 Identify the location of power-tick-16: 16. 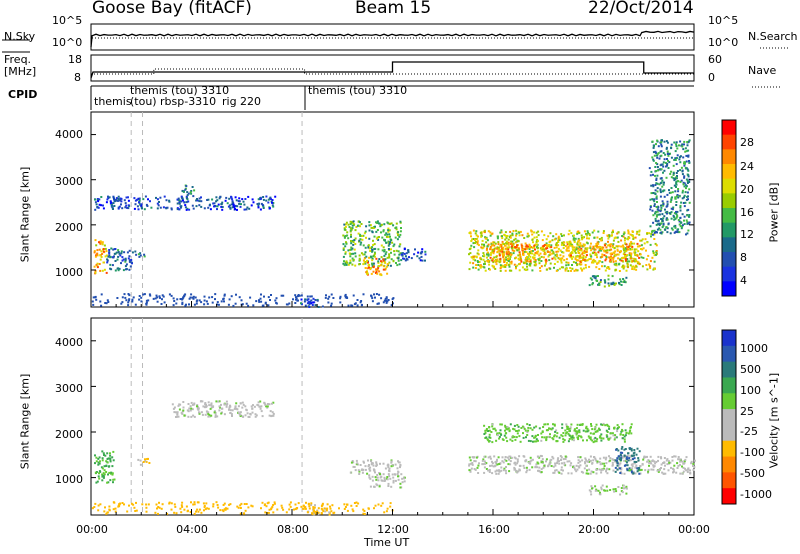
(747, 212).